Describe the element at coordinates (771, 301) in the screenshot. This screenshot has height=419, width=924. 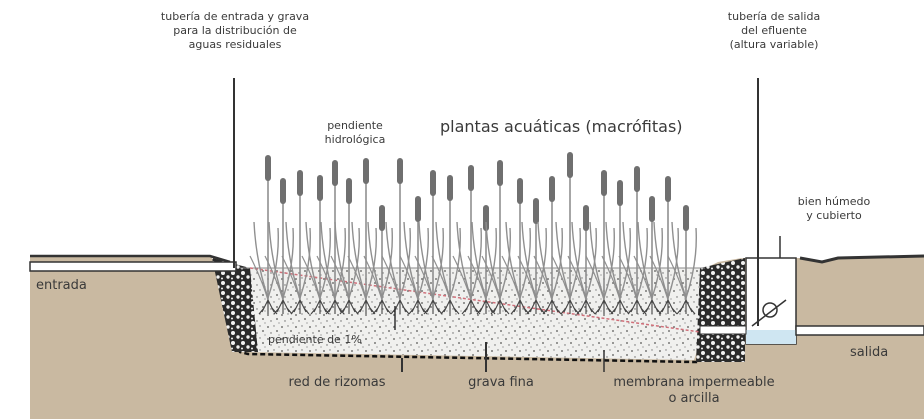
I see `outlet-well` at that location.